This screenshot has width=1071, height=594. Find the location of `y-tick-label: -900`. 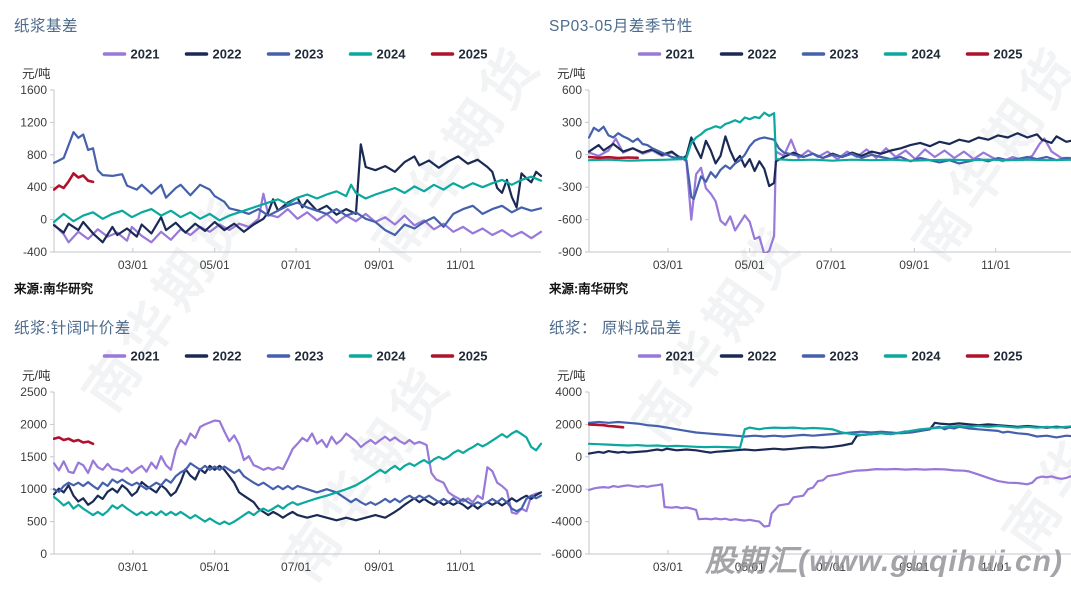

y-tick-label: -900 is located at coordinates (570, 252).